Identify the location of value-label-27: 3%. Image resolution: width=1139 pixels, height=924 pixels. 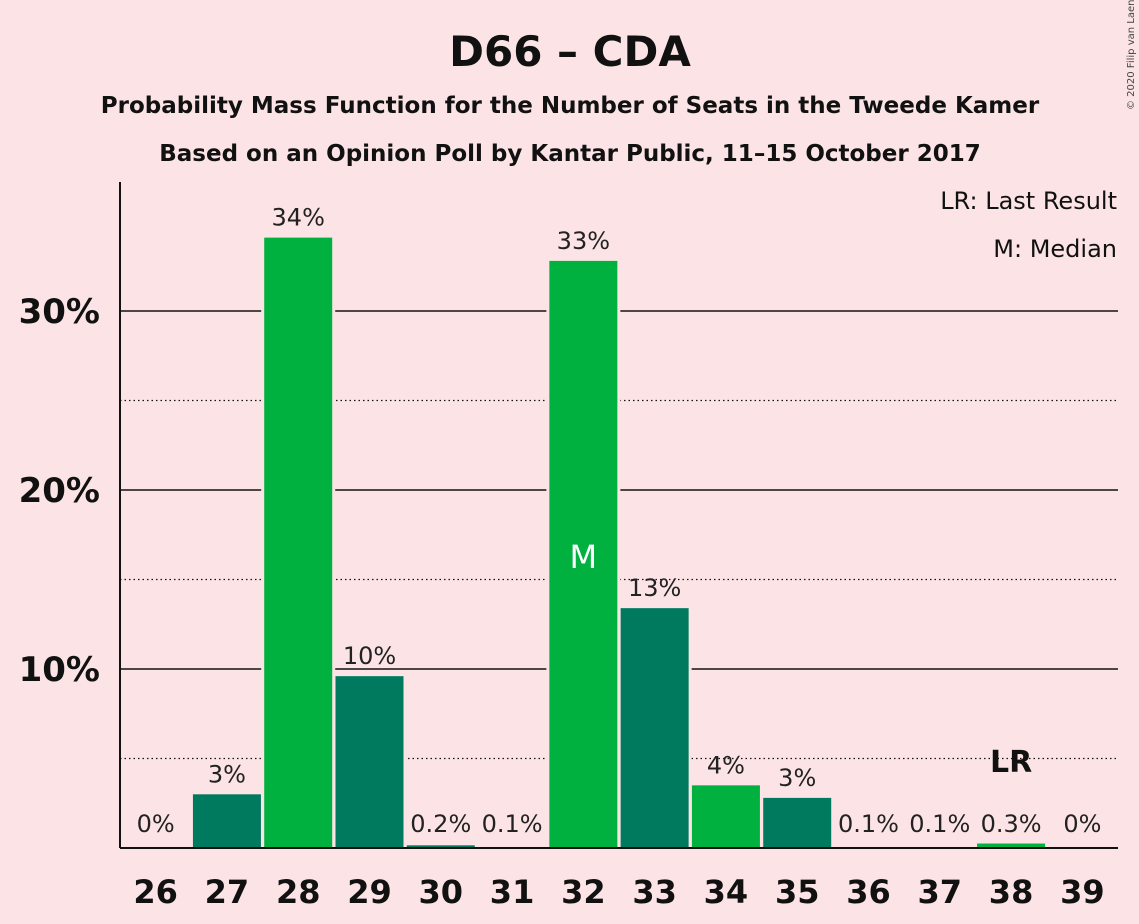
(227, 774).